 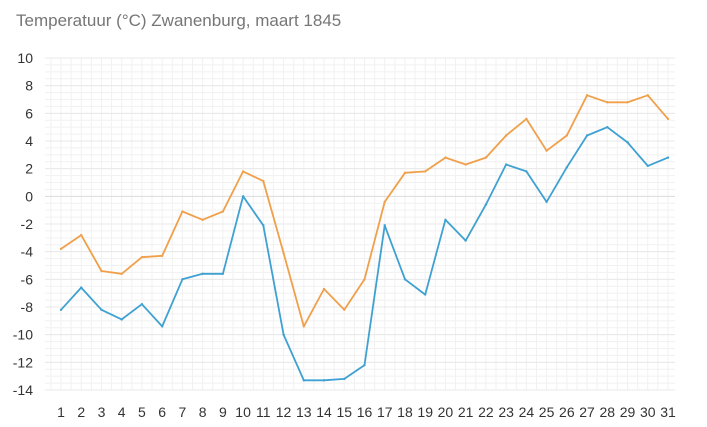 I want to click on x-tick-label: 24, so click(x=527, y=412).